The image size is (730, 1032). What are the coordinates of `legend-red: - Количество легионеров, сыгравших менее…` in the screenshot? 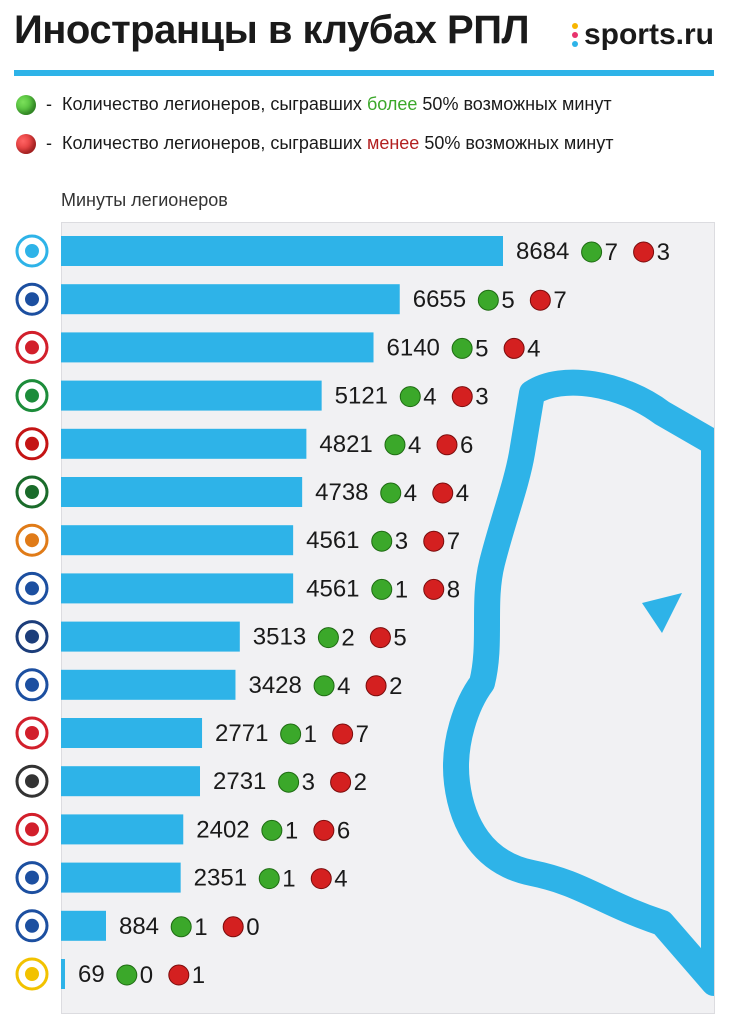 It's located at (315, 143).